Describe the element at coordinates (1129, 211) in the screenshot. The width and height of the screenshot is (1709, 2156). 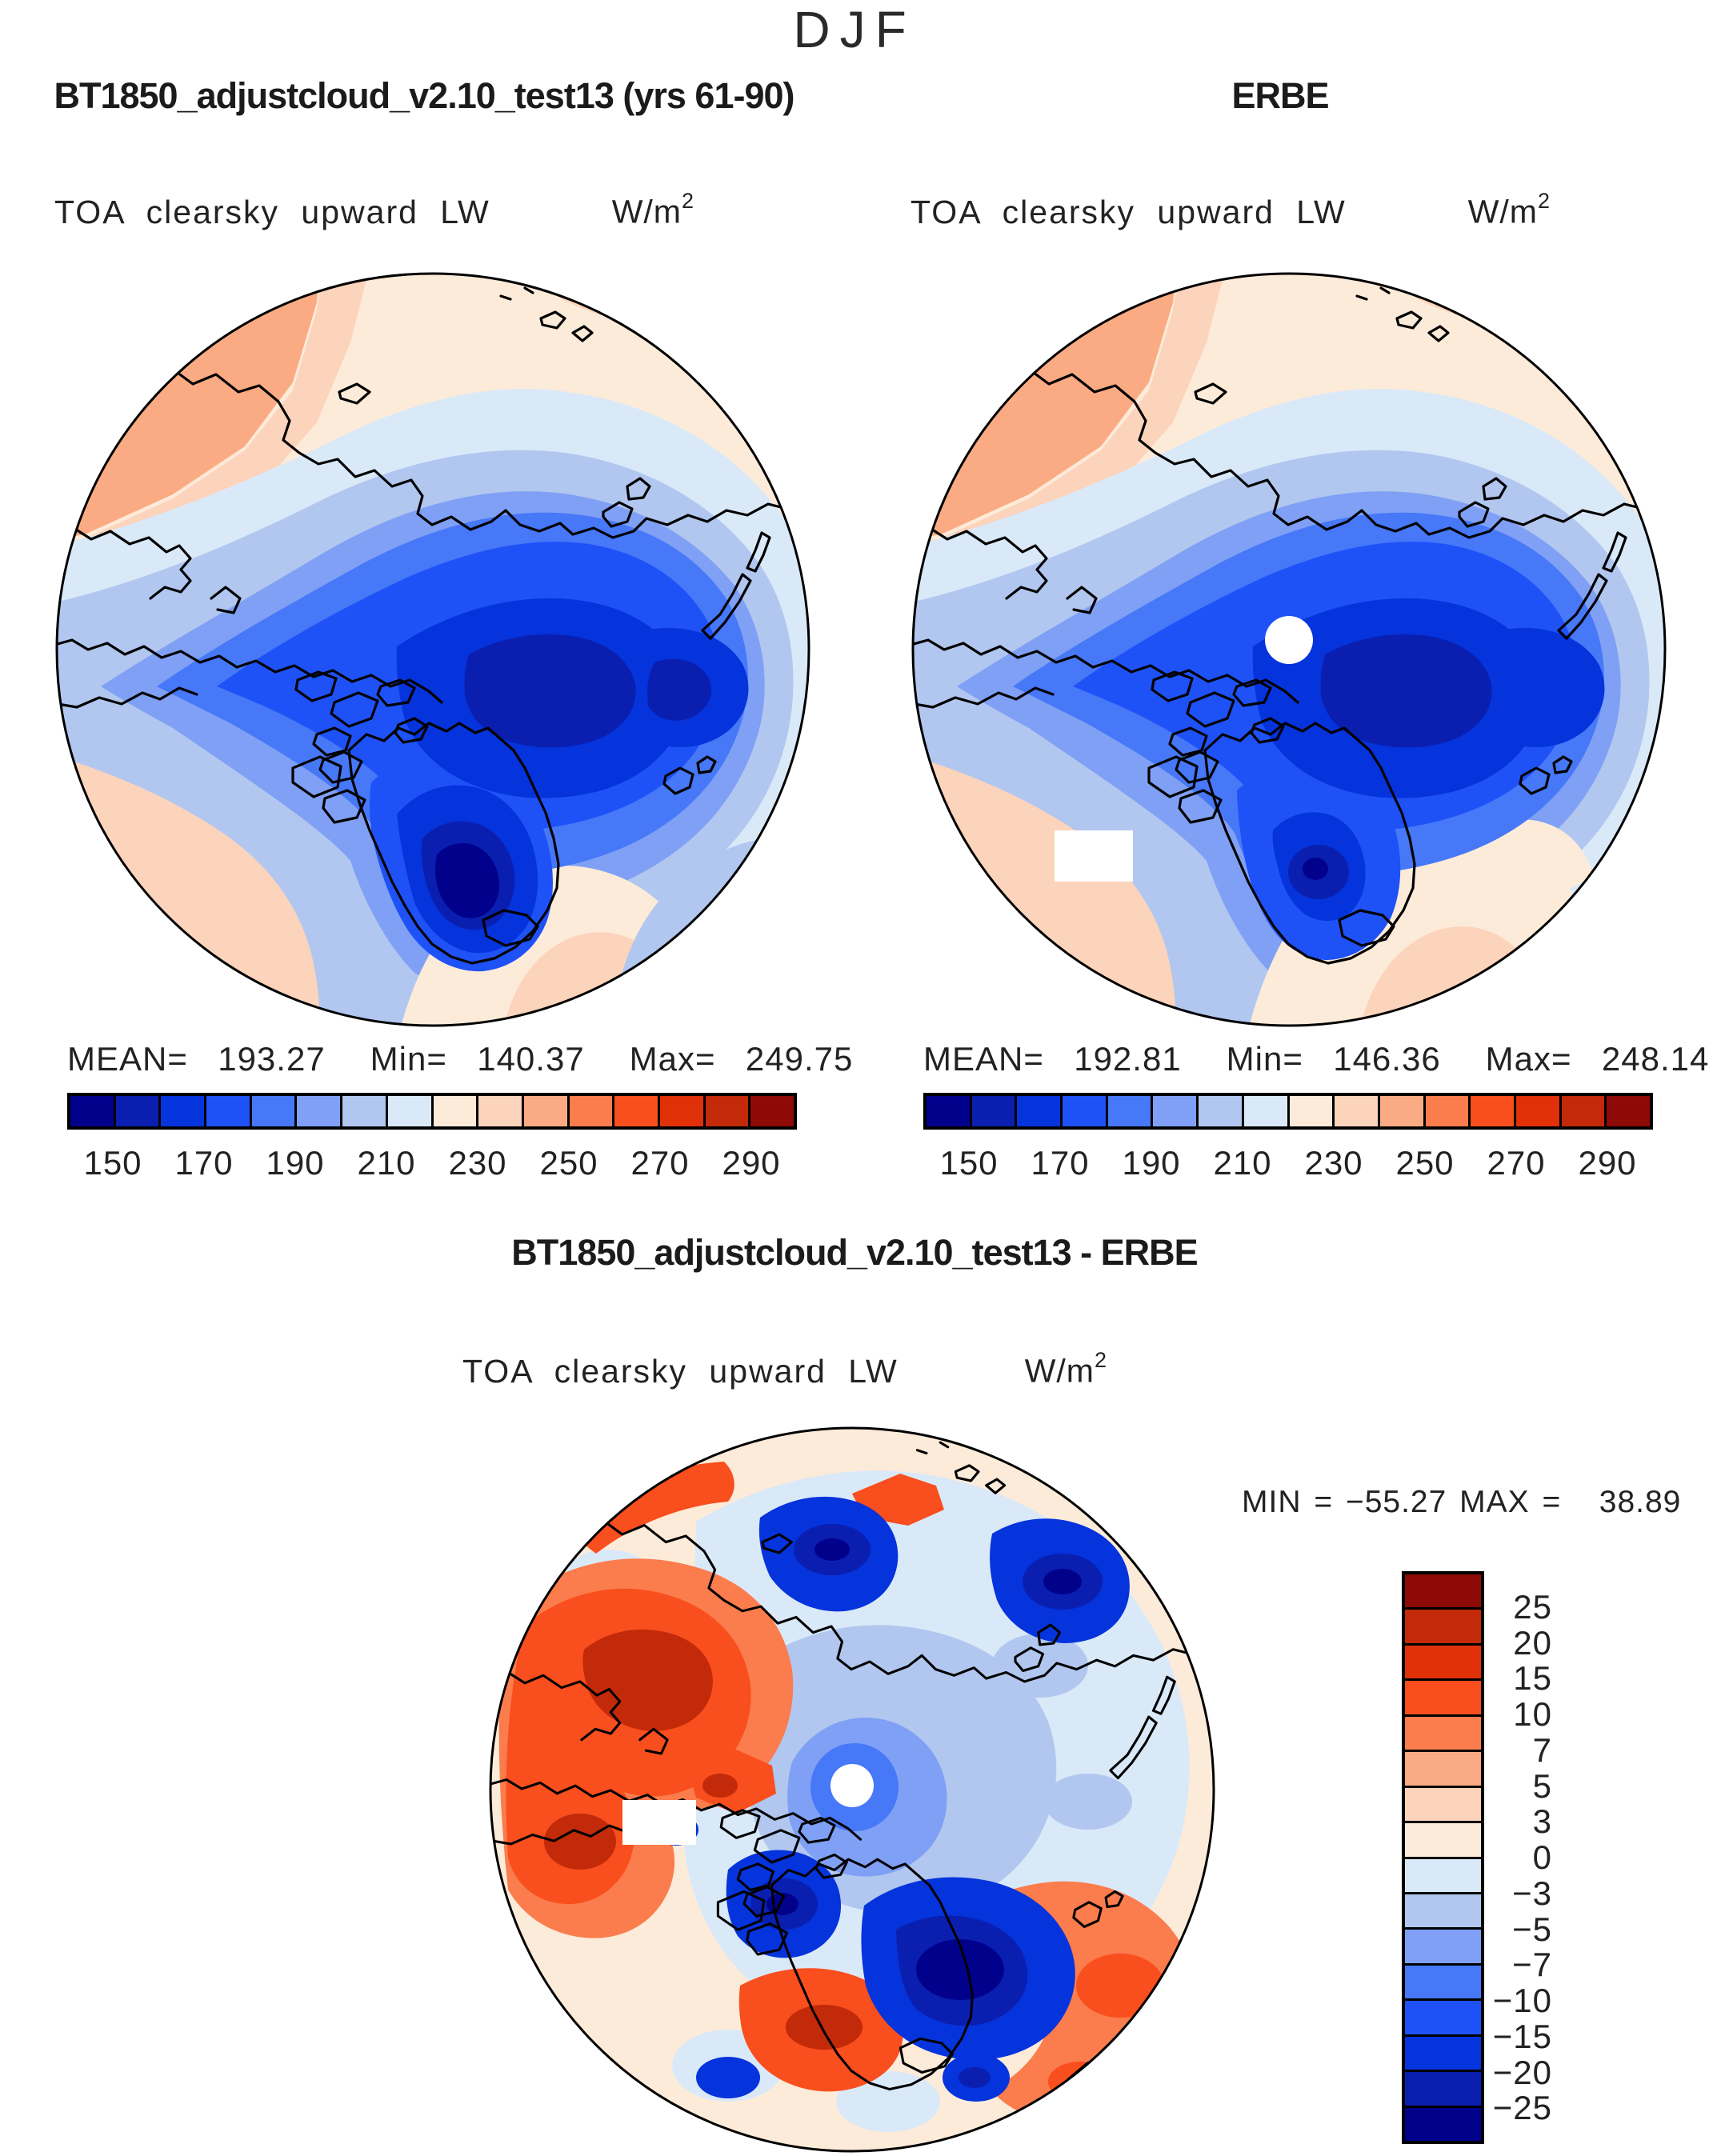
I see `obs-variable-label: TOA clearsky upward LW` at that location.